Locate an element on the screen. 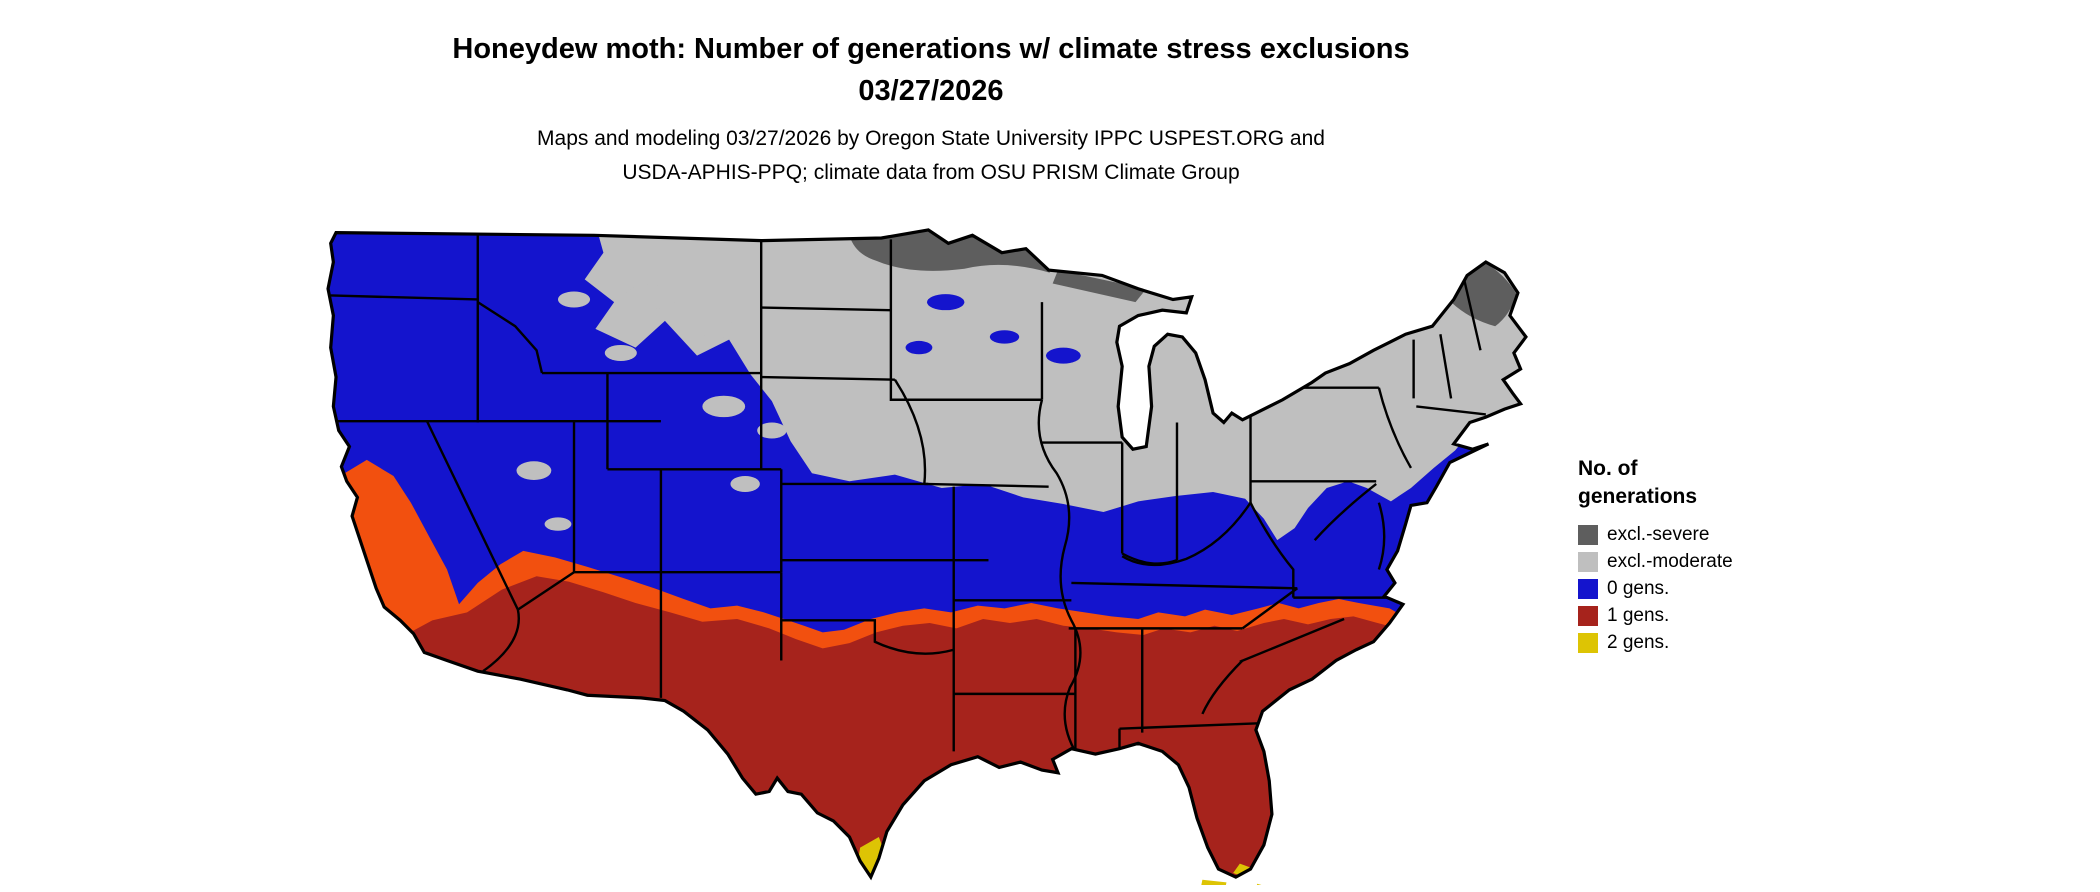 This screenshot has height=892, width=2100. legend-swatch-2-gens is located at coordinates (1588, 642).